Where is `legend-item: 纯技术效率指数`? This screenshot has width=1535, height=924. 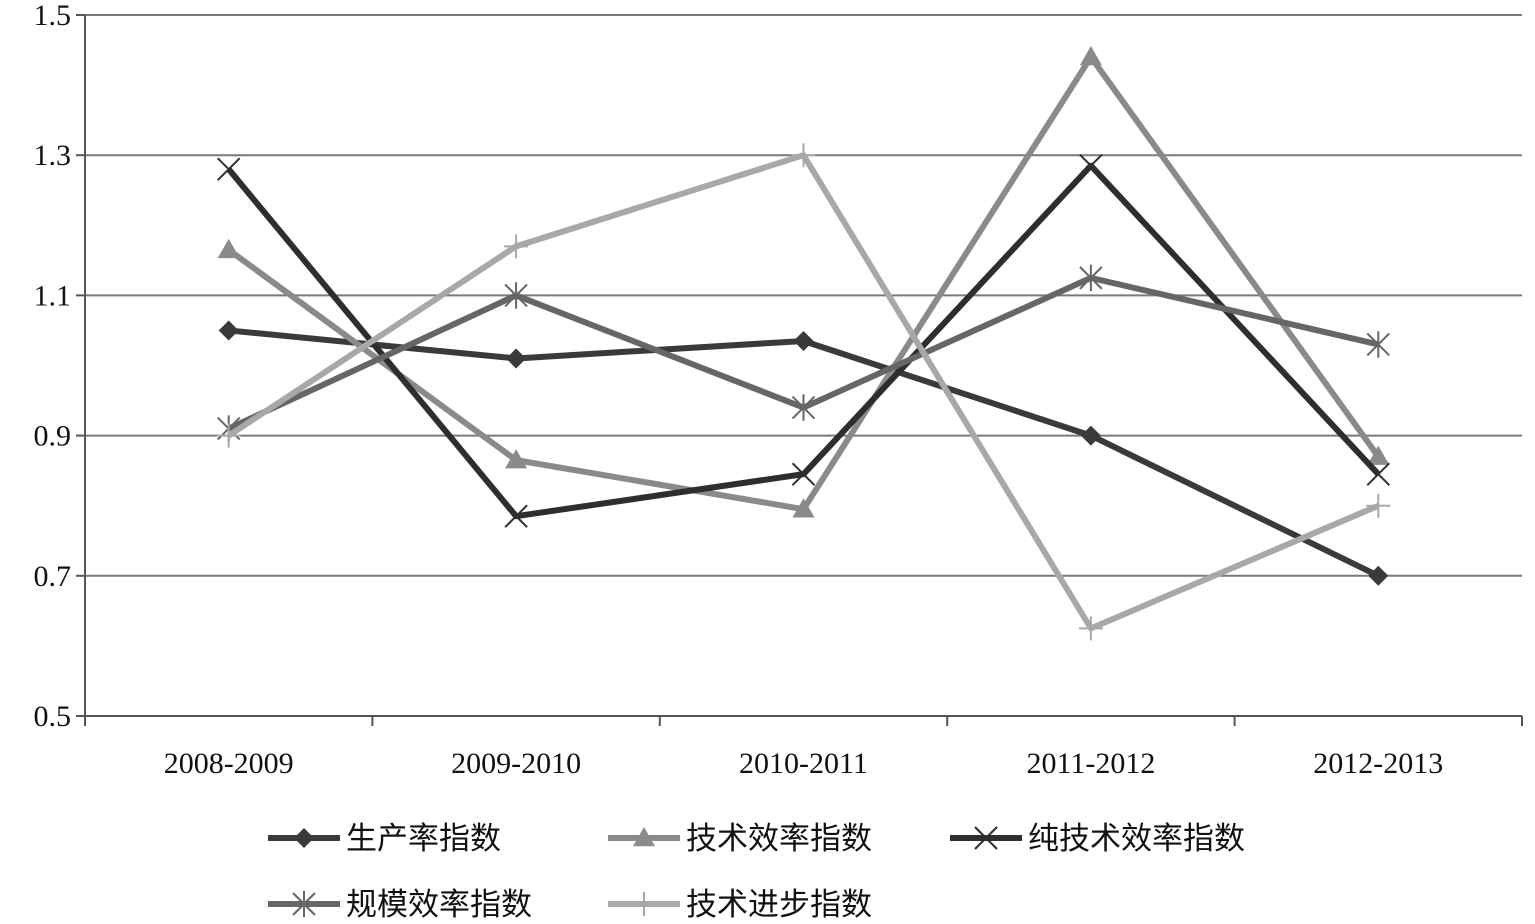 legend-item: 纯技术效率指数 is located at coordinates (1097, 839).